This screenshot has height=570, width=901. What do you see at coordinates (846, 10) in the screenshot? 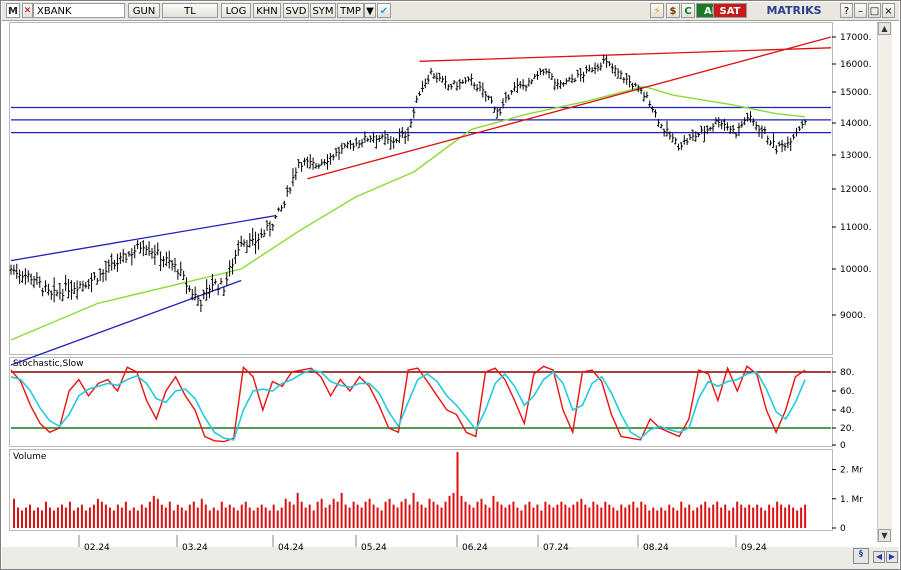
I see `help-icon: ?` at bounding box center [846, 10].